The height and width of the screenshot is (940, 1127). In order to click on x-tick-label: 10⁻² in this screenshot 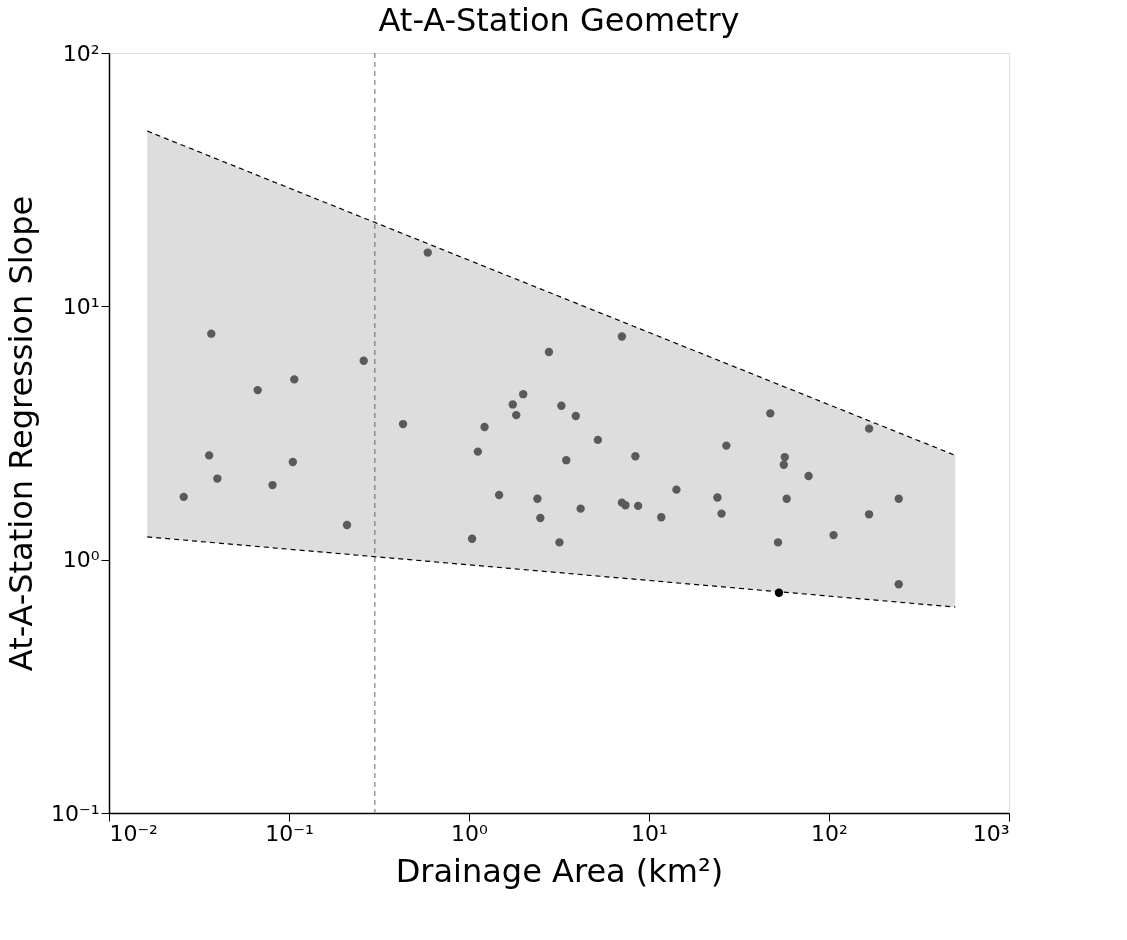, I will do `click(133, 833)`.